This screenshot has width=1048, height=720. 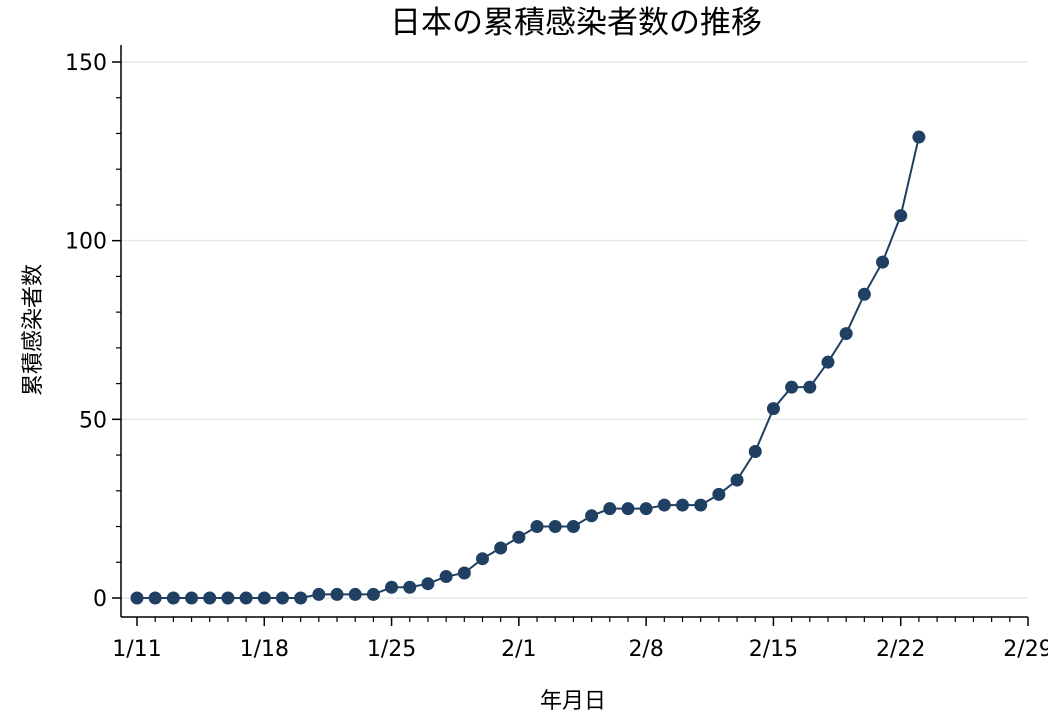 What do you see at coordinates (1025, 649) in the screenshot?
I see `x-tick-label: 2/29` at bounding box center [1025, 649].